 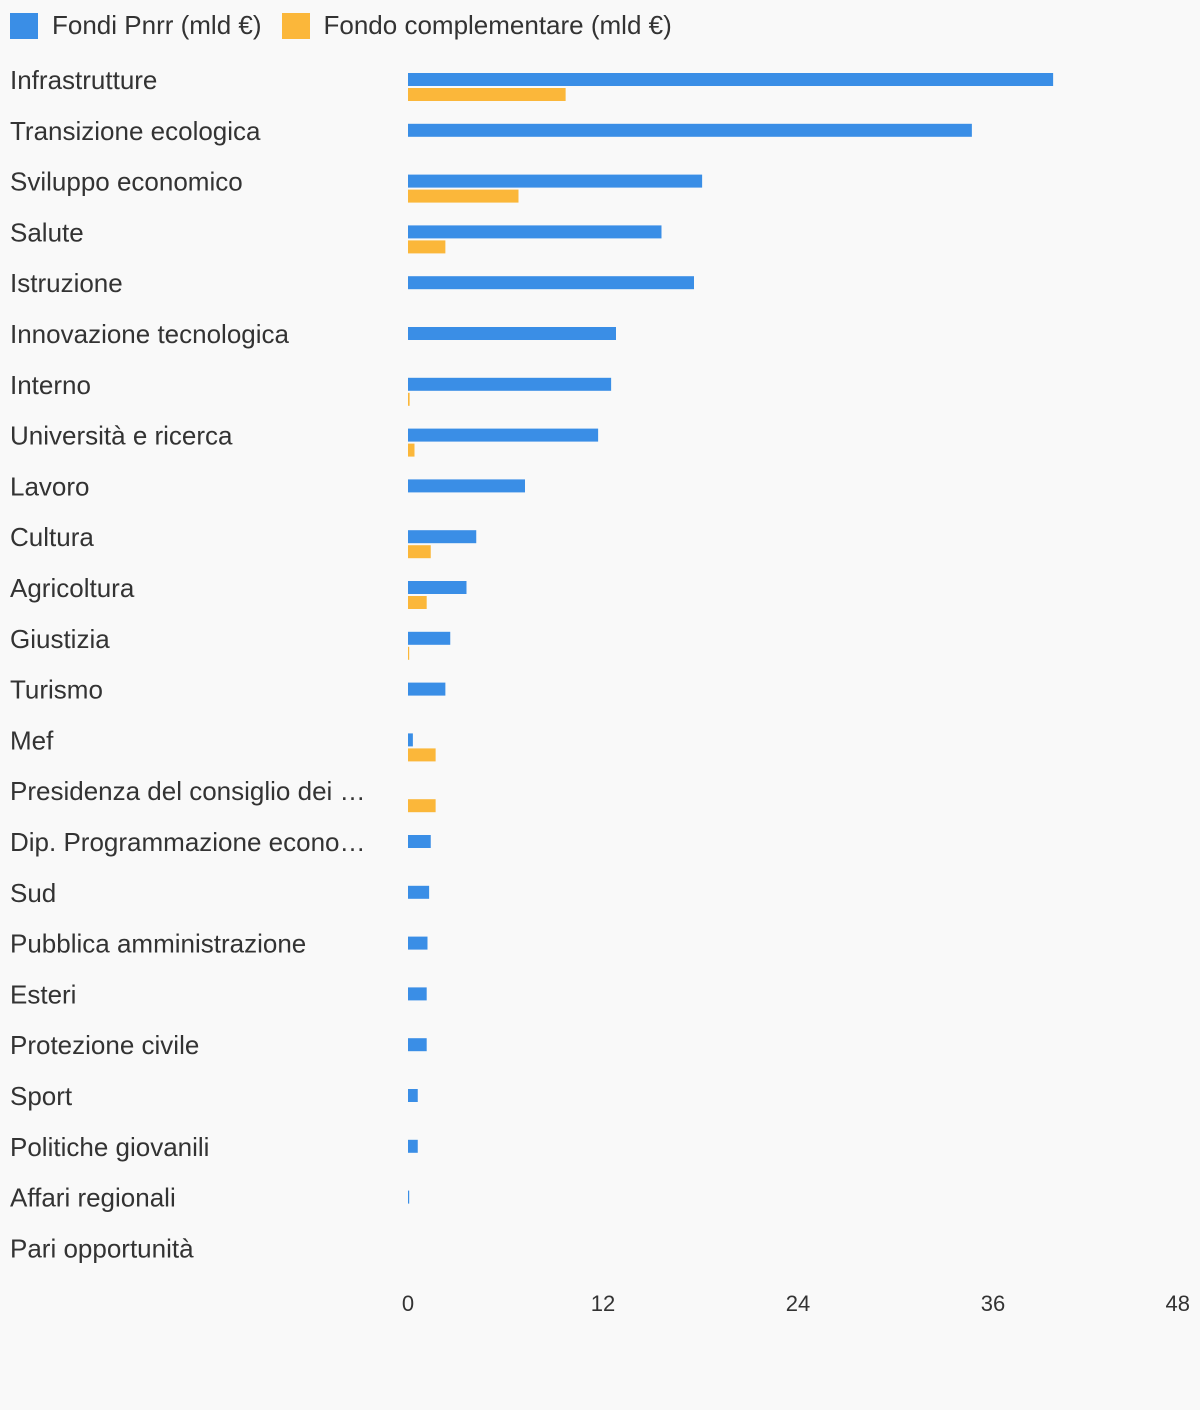 What do you see at coordinates (32, 740) in the screenshot?
I see `category-label: Mef` at bounding box center [32, 740].